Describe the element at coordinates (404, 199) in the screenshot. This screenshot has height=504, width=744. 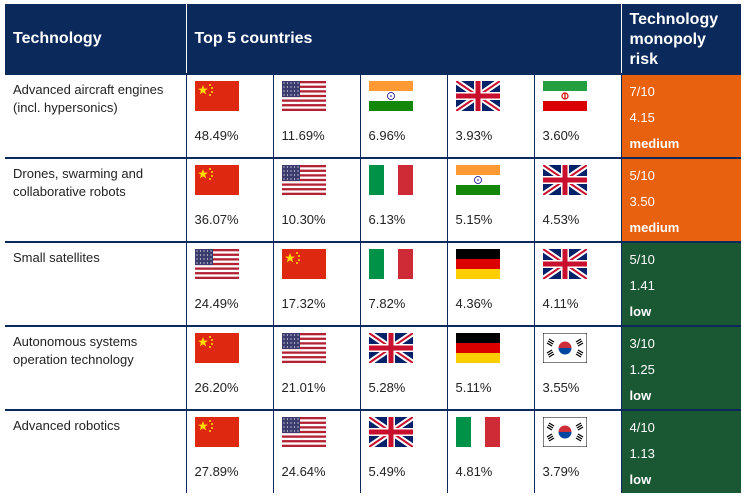
I see `country-cell: 6.13%` at that location.